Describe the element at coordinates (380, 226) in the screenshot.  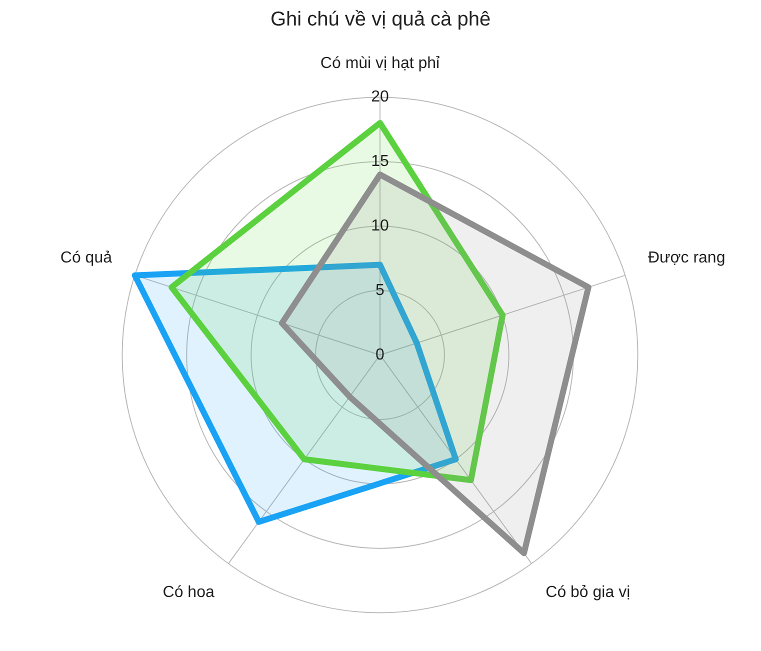
I see `y-tick-label: 10` at that location.